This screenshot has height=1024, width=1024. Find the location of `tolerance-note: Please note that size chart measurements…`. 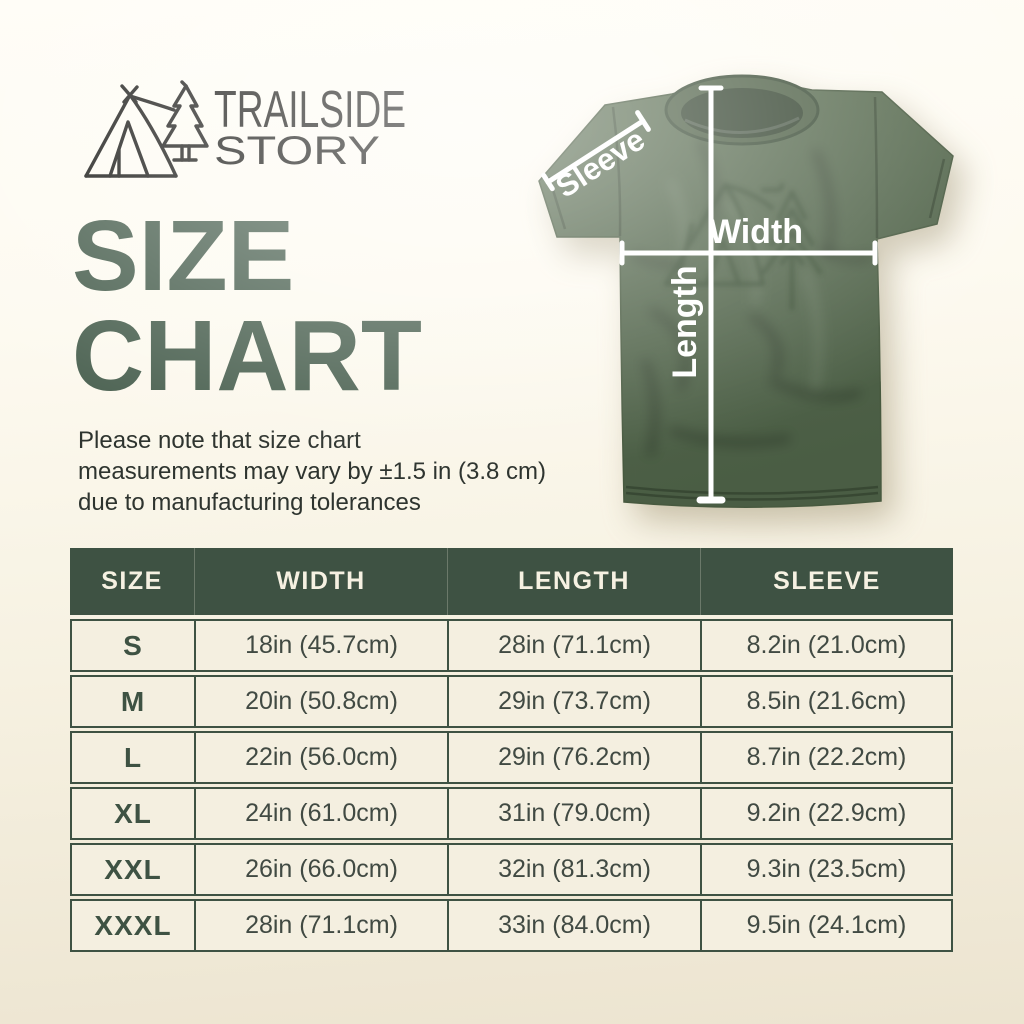

tolerance-note: Please note that size chart measurements… is located at coordinates (312, 471).